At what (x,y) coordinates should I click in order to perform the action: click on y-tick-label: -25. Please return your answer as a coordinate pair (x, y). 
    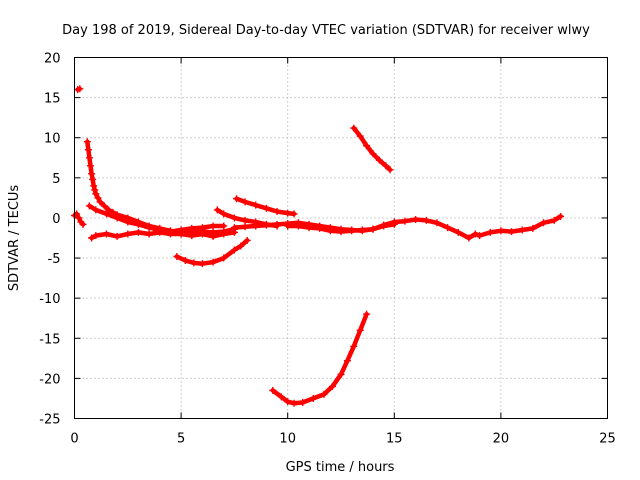
    Looking at the image, I should click on (49, 420).